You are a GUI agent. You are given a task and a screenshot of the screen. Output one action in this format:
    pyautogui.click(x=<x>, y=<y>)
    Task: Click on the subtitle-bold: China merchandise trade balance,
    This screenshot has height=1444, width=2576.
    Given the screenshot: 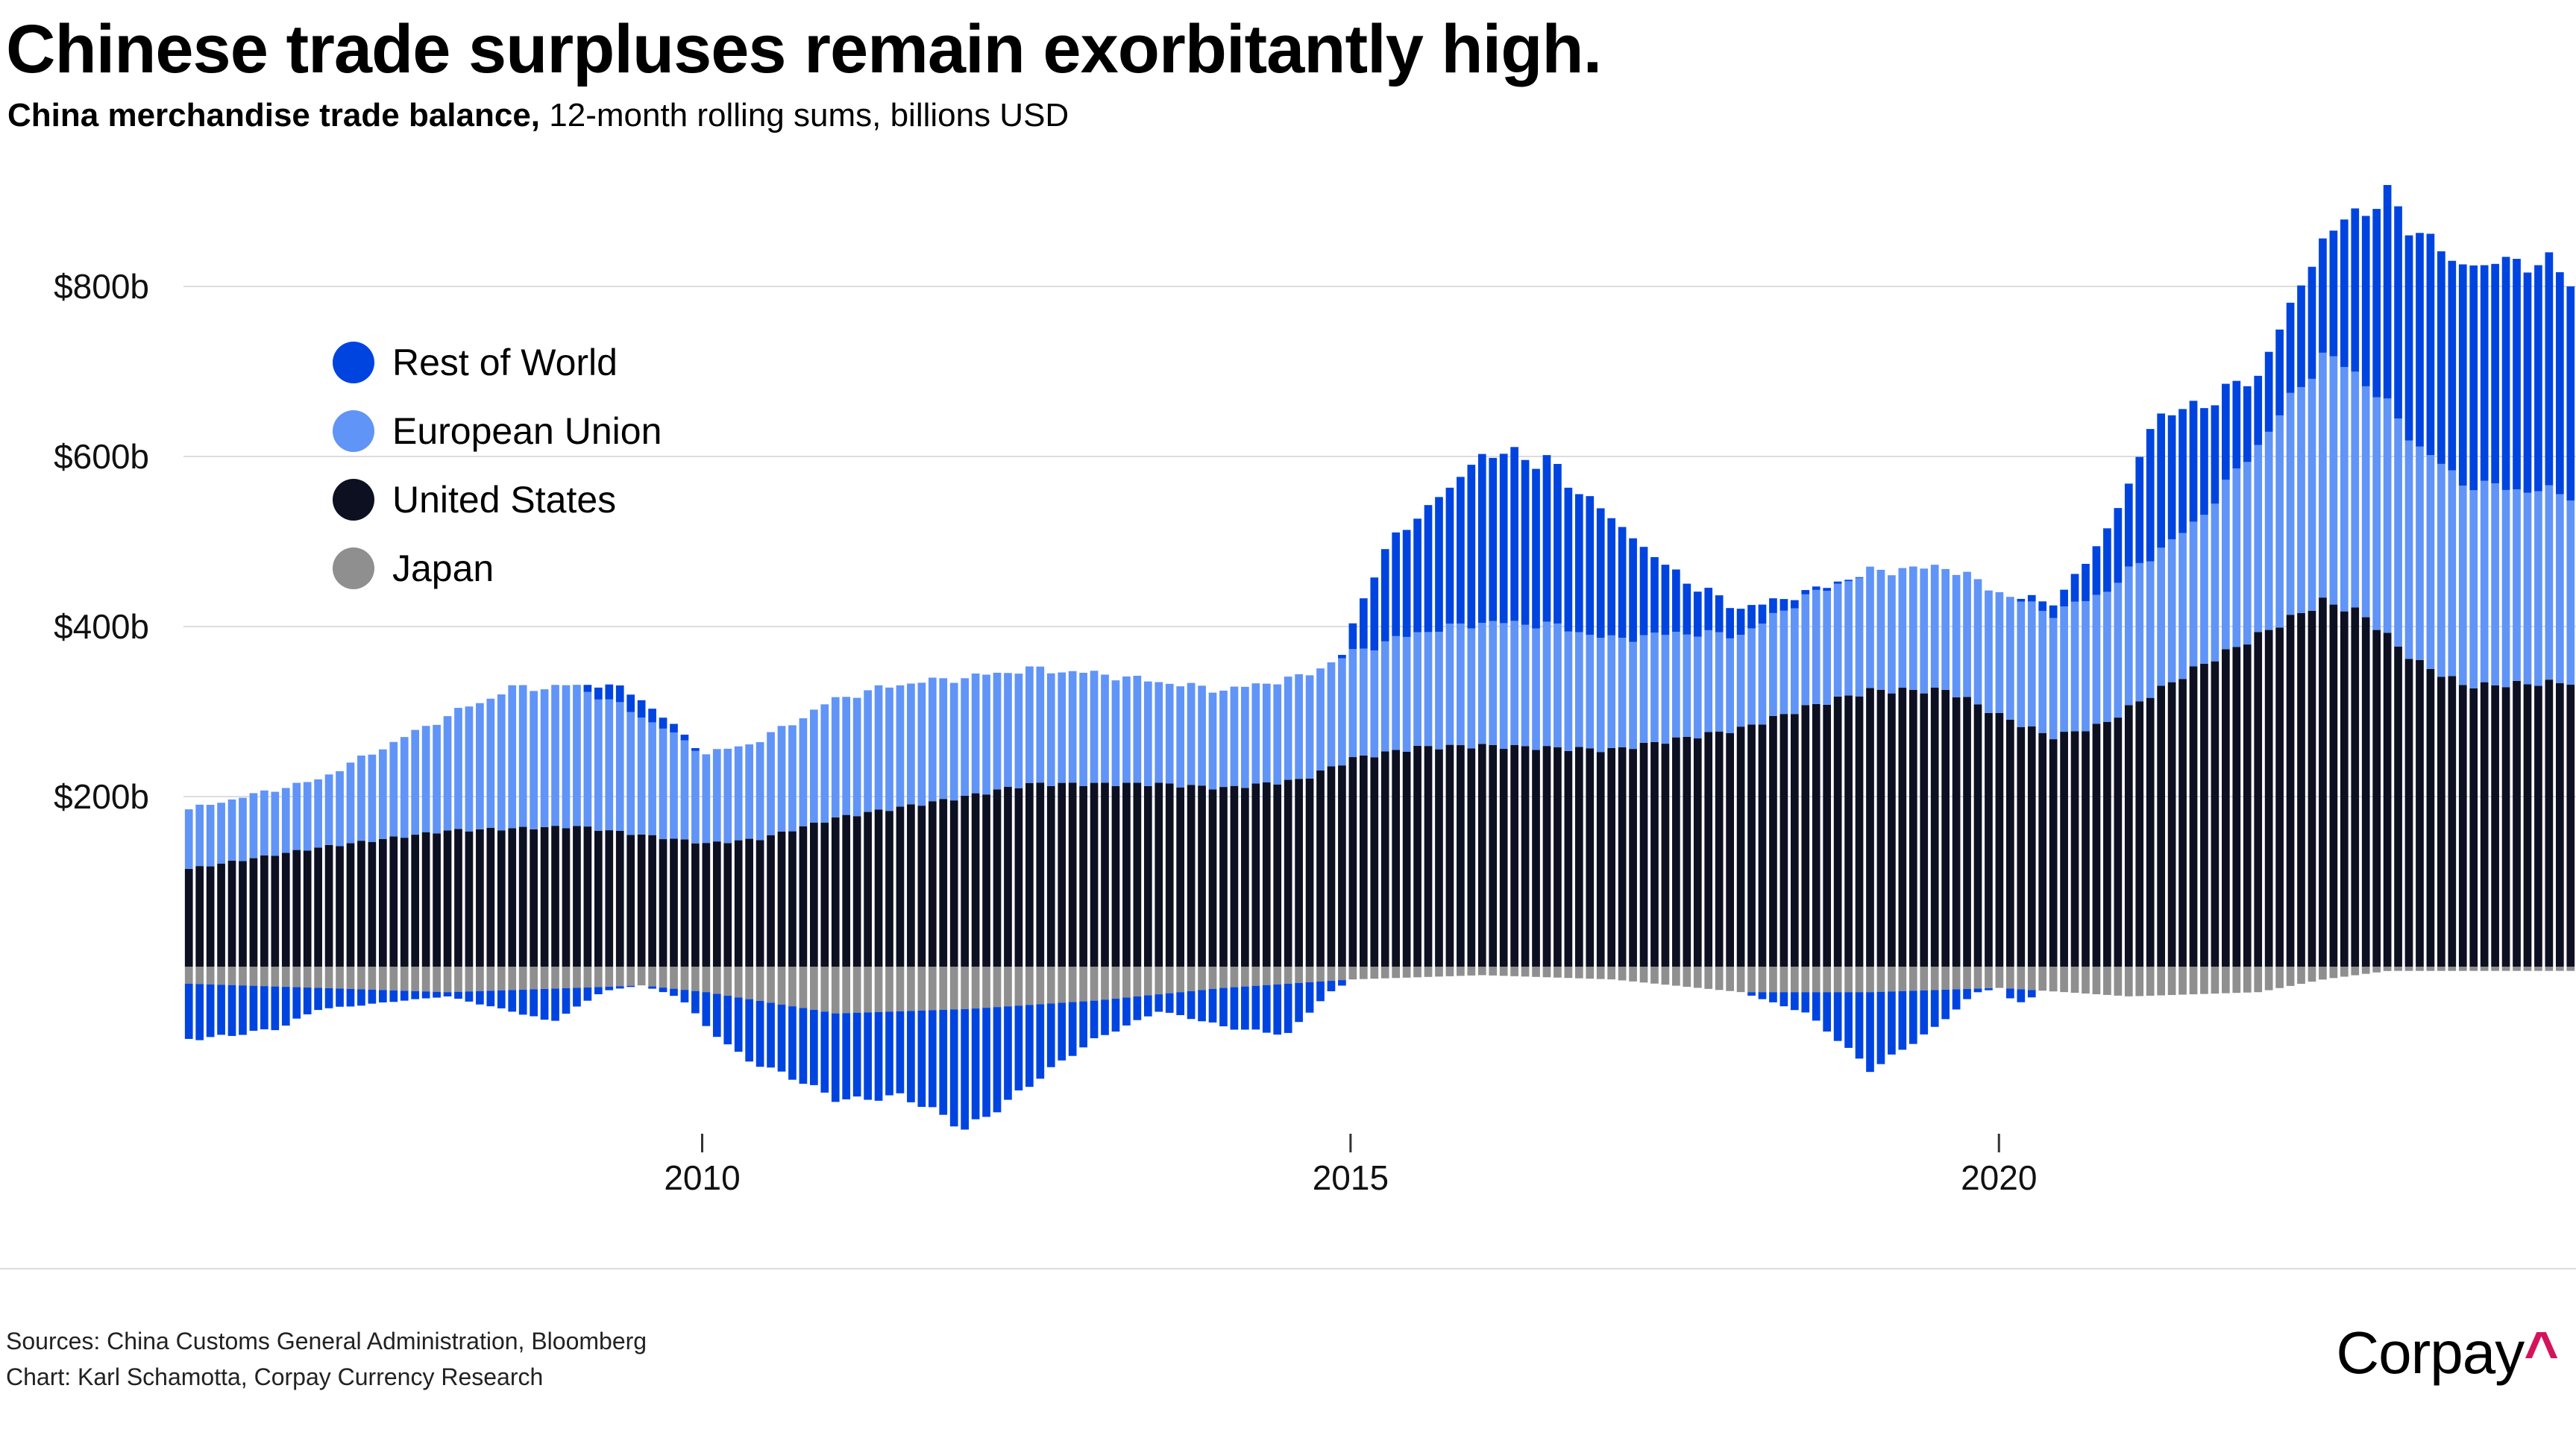 What is the action you would take?
    pyautogui.click(x=274, y=116)
    